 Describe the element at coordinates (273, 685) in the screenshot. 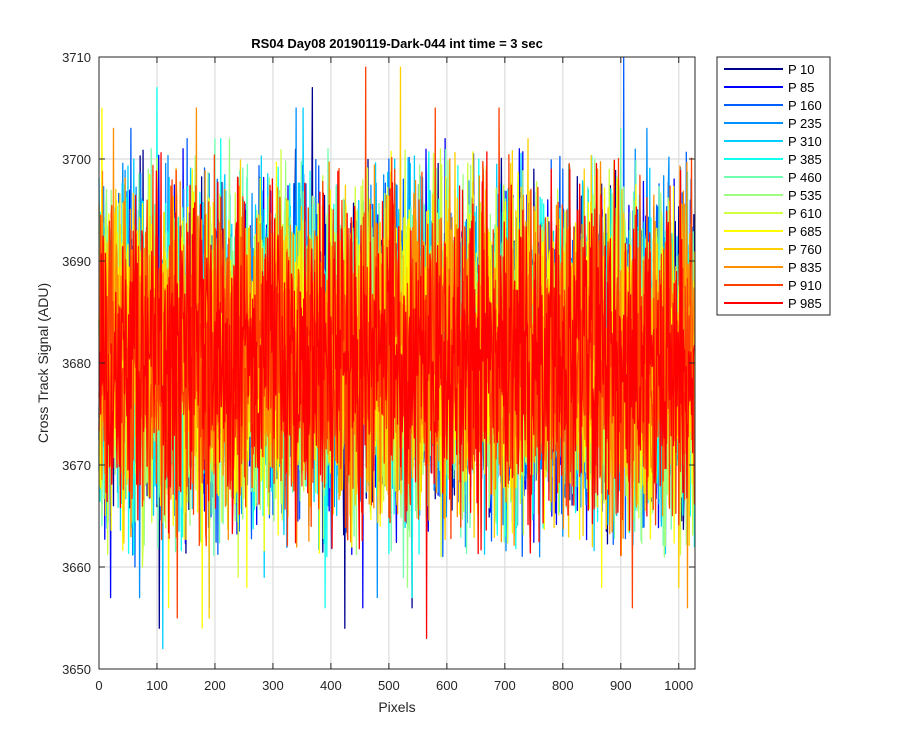

I see `x-tick-label: 300` at that location.